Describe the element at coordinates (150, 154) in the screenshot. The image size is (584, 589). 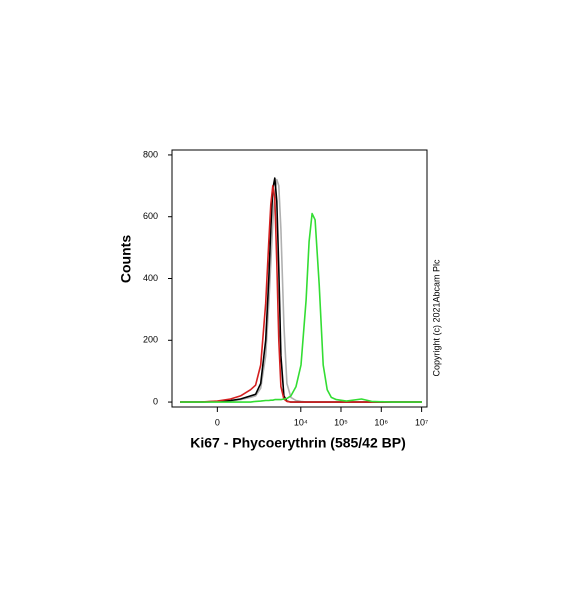
I see `y-tick-label: 800` at that location.